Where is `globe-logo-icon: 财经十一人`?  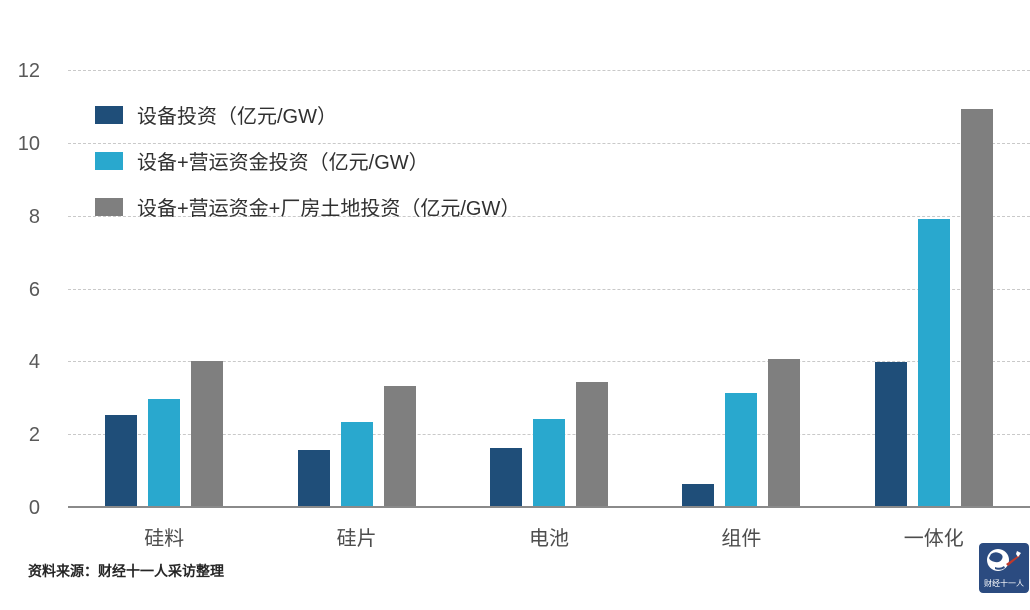 globe-logo-icon: 财经十一人 is located at coordinates (1004, 568).